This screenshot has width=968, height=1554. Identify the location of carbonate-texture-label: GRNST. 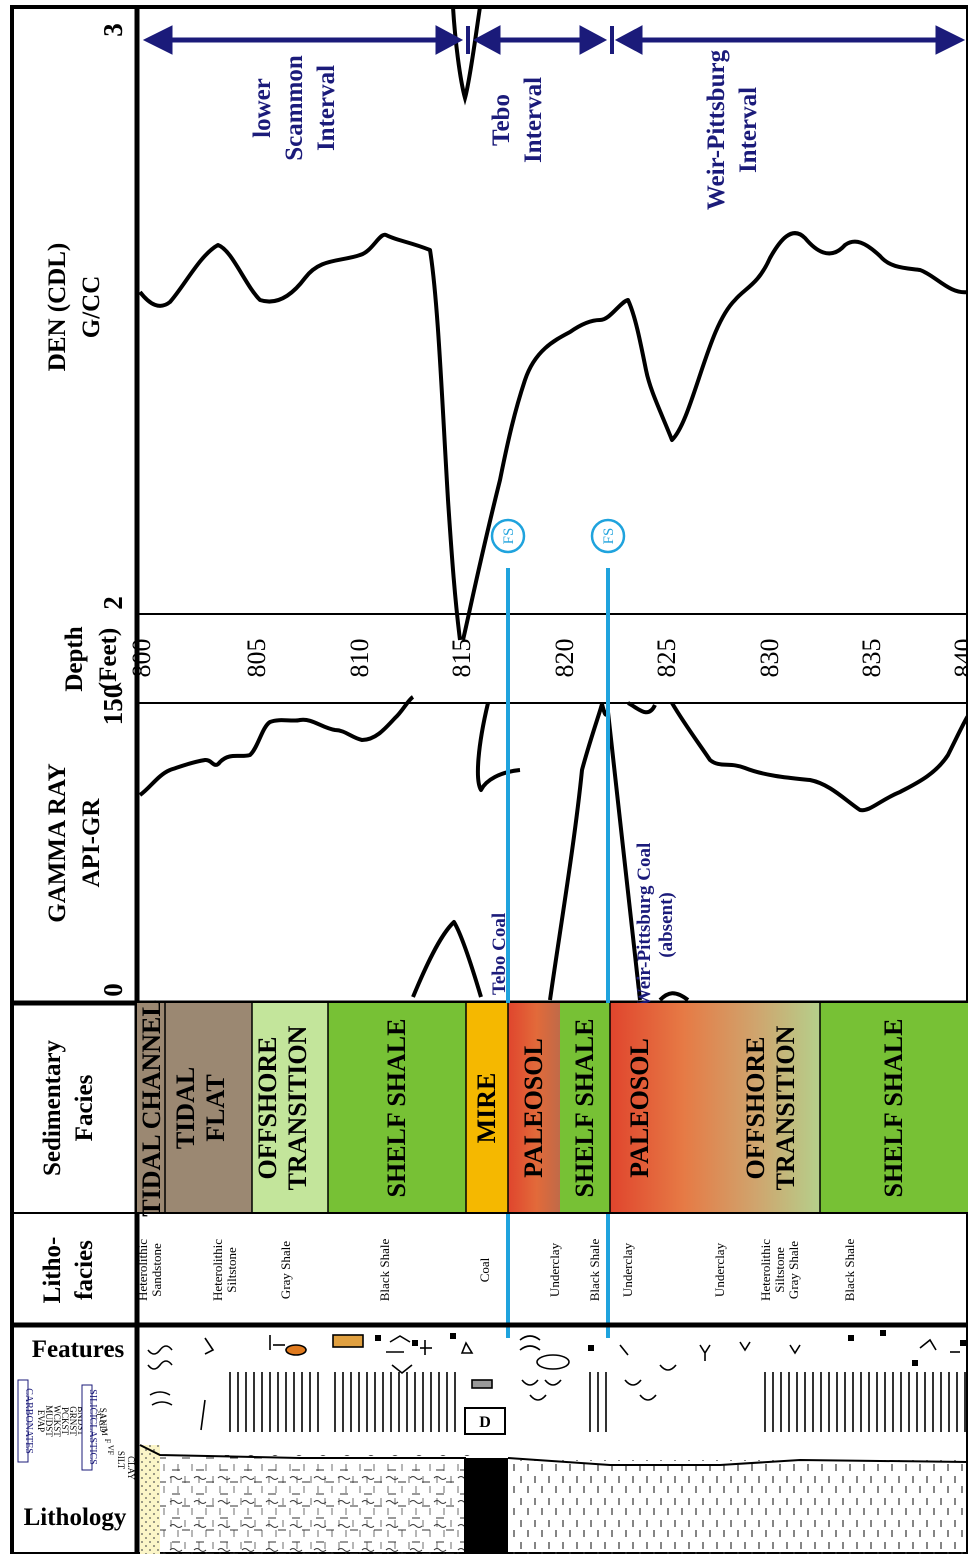
(73, 1421).